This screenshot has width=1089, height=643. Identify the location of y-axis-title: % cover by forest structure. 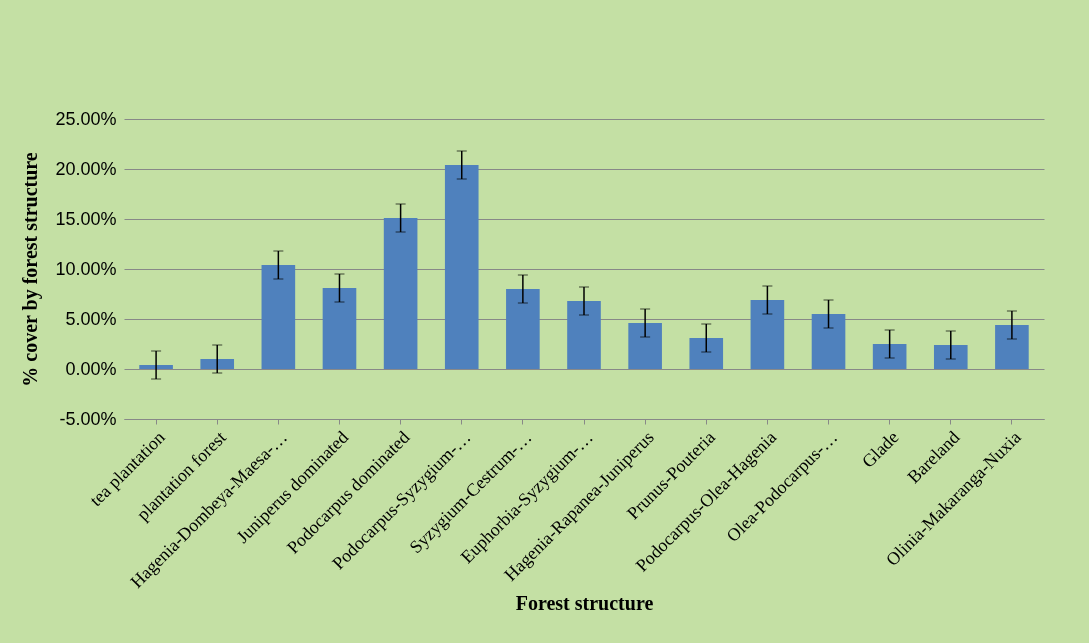
(31, 269).